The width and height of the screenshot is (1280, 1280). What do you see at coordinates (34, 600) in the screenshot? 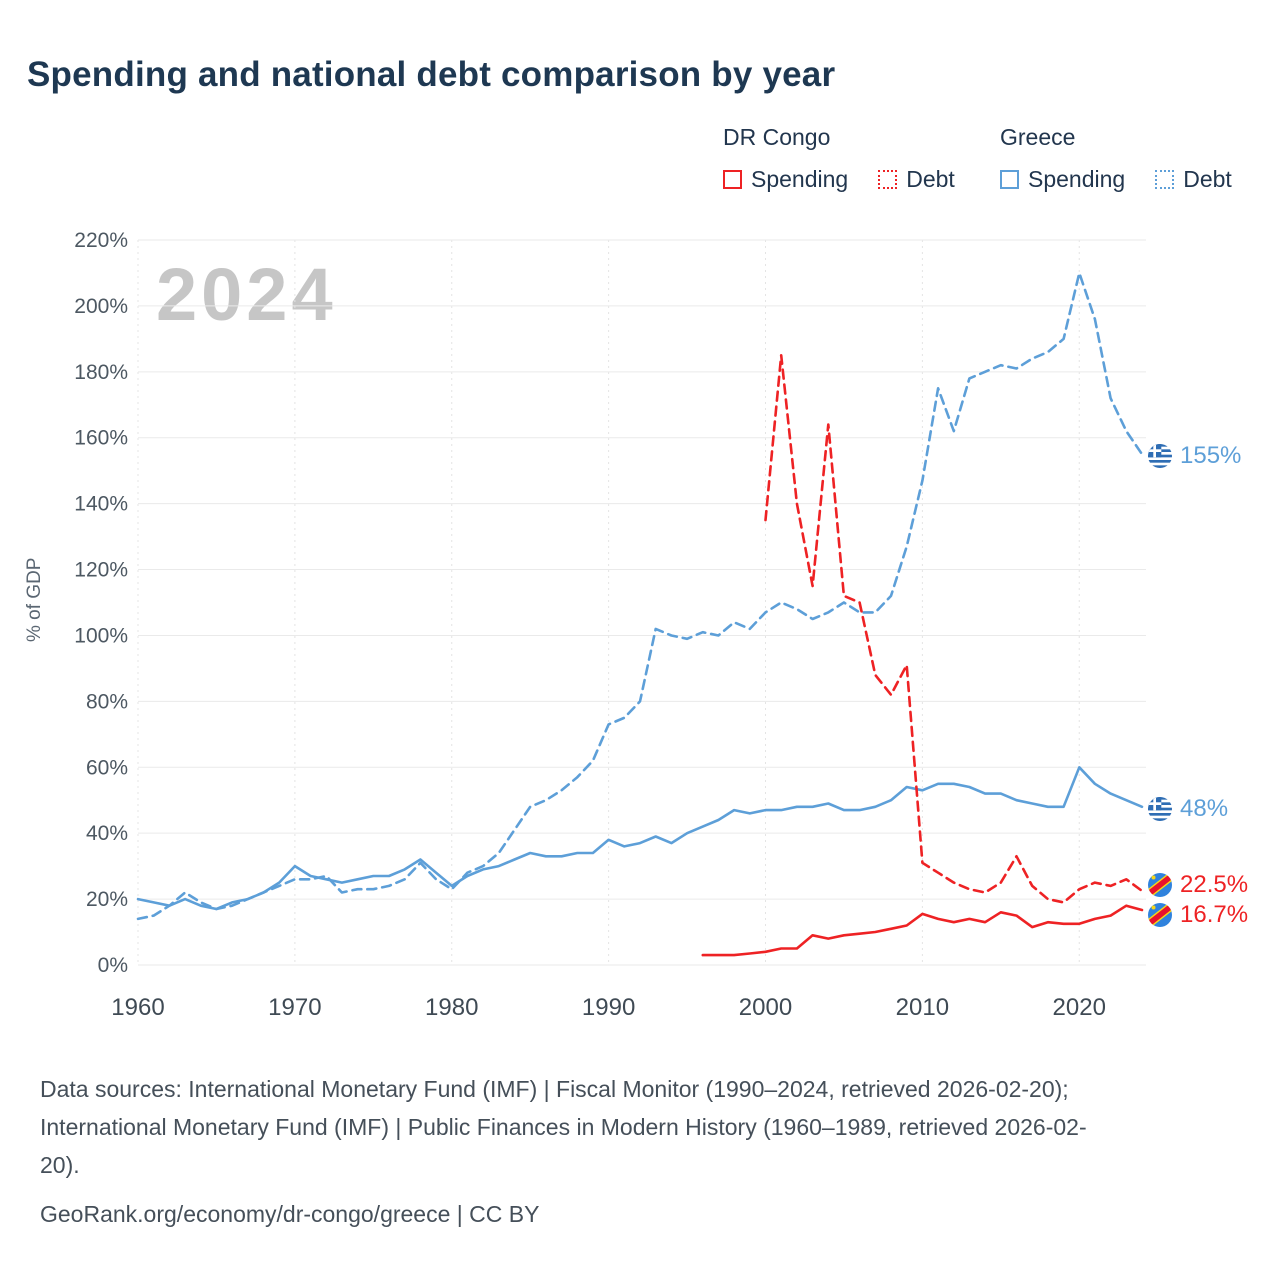
I see `y-axis-label: % of GDP` at bounding box center [34, 600].